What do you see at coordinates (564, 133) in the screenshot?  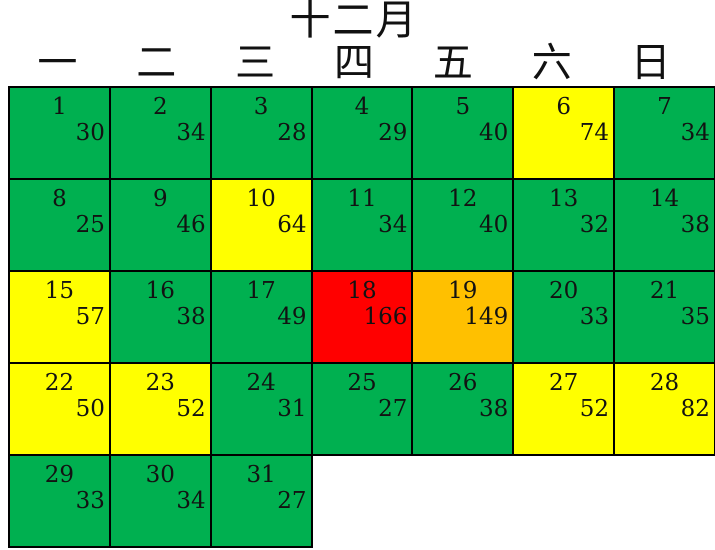 I see `day-cell-6: 6 74` at bounding box center [564, 133].